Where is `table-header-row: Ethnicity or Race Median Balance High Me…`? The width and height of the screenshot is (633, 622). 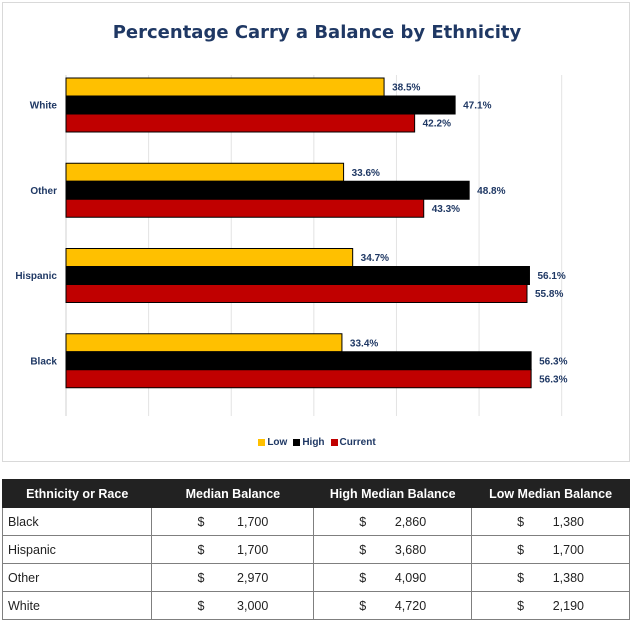
table-header-row: Ethnicity or Race Median Balance High Me… is located at coordinates (315, 493).